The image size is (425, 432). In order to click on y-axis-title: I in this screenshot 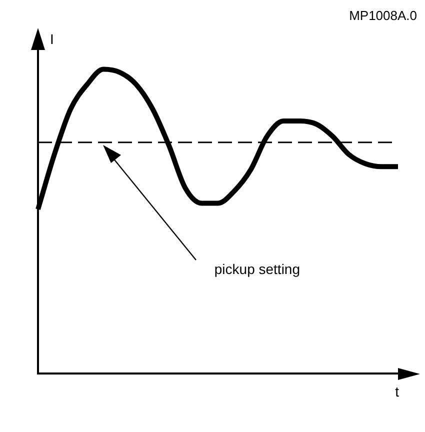, I will do `click(52, 38)`.